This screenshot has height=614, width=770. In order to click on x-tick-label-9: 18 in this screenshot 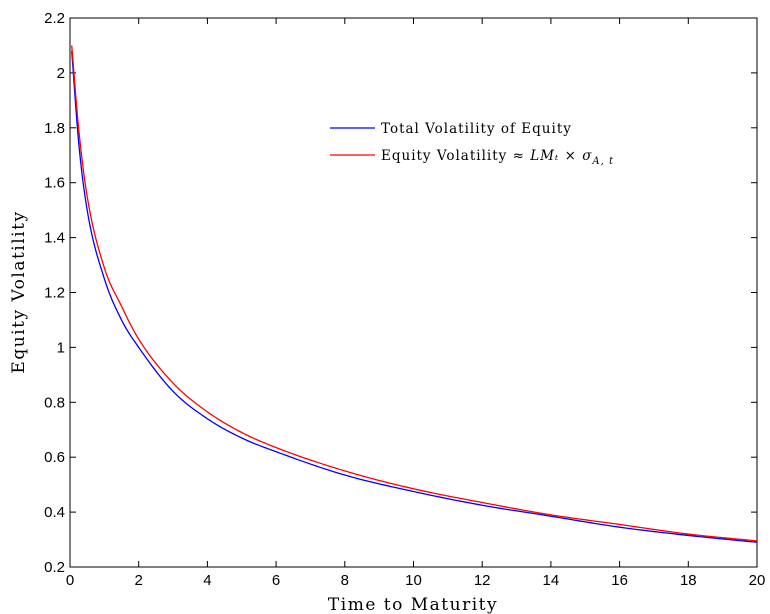, I will do `click(688, 580)`.